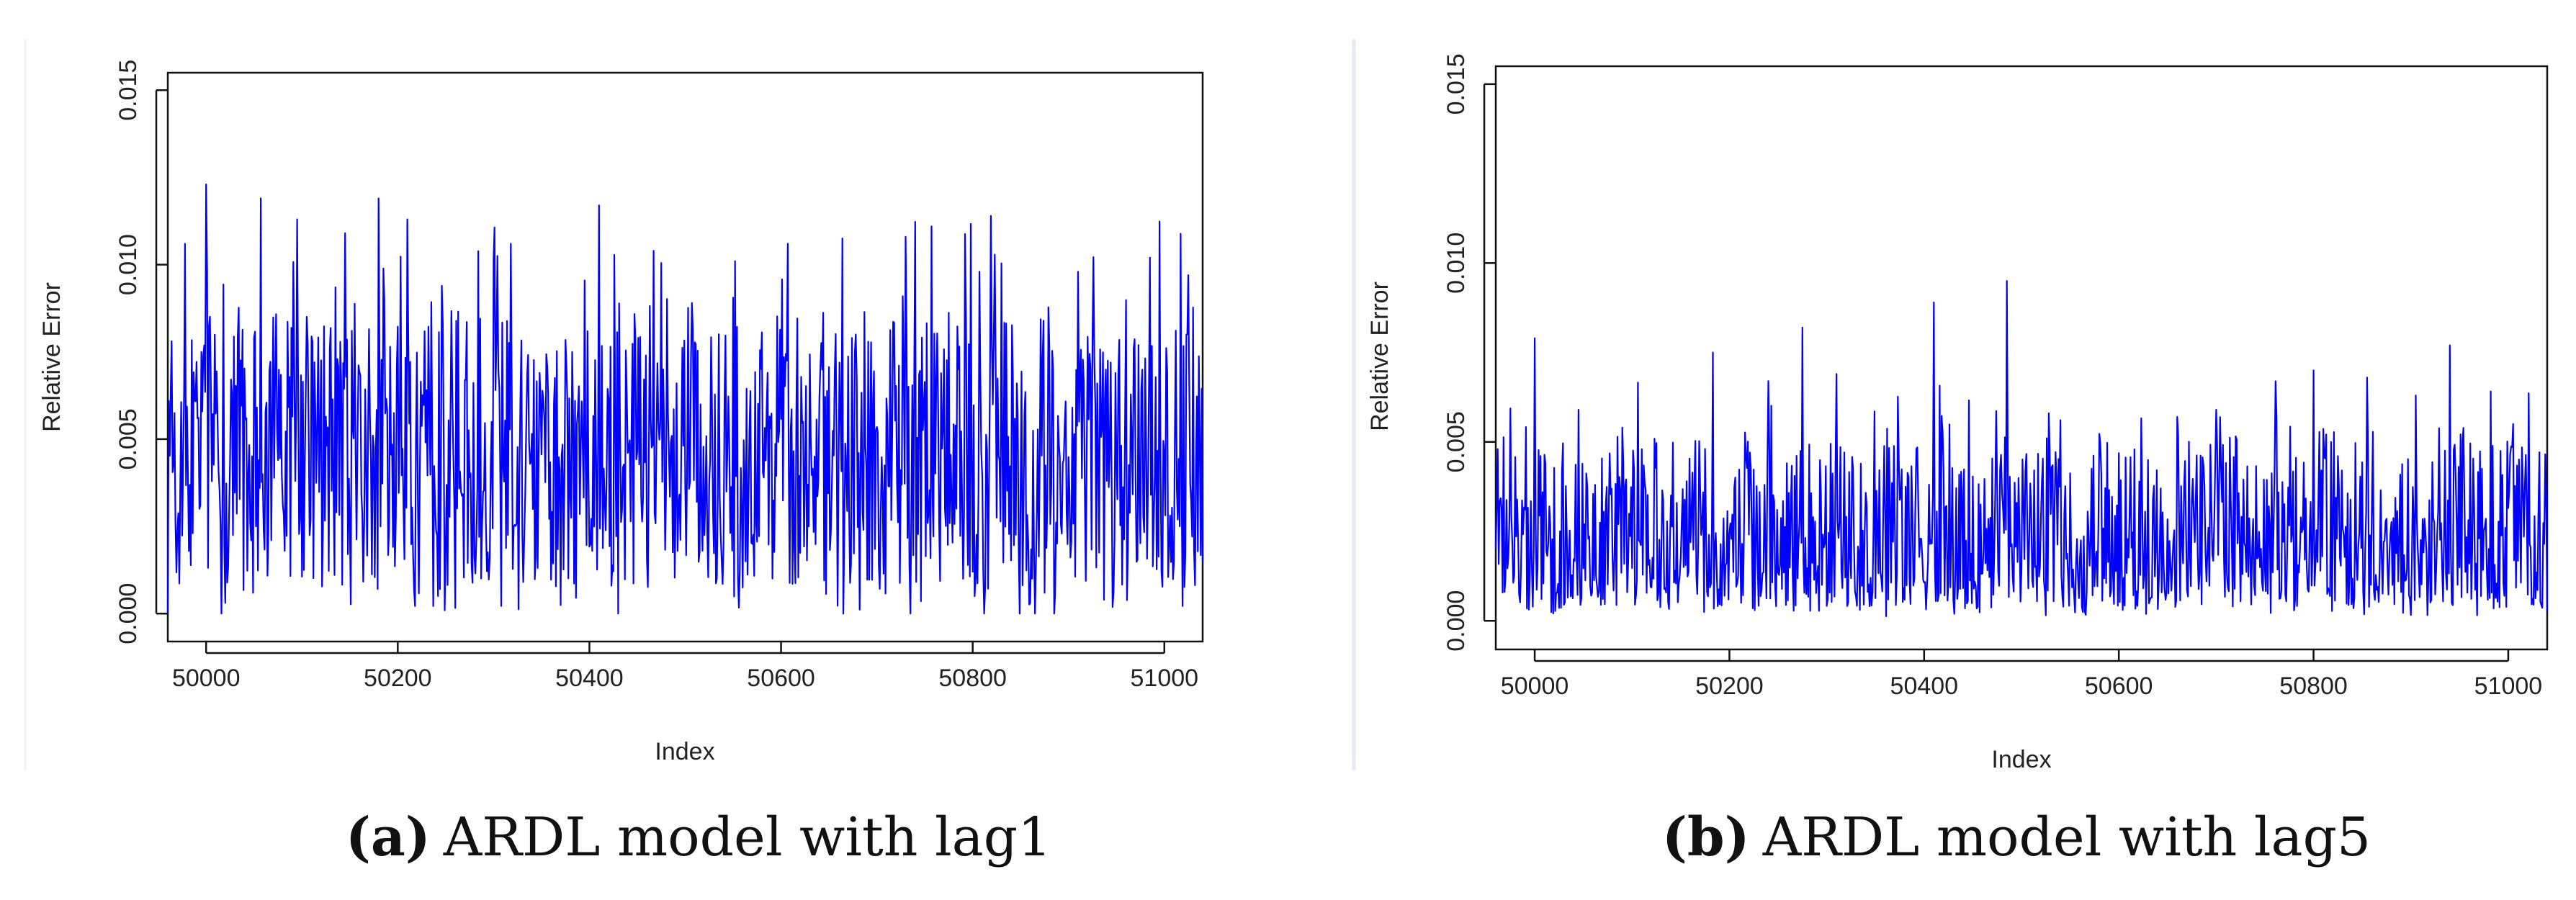 The width and height of the screenshot is (2576, 900). Describe the element at coordinates (747, 837) in the screenshot. I see `caption-text-a: ARDL model with lag1` at that location.